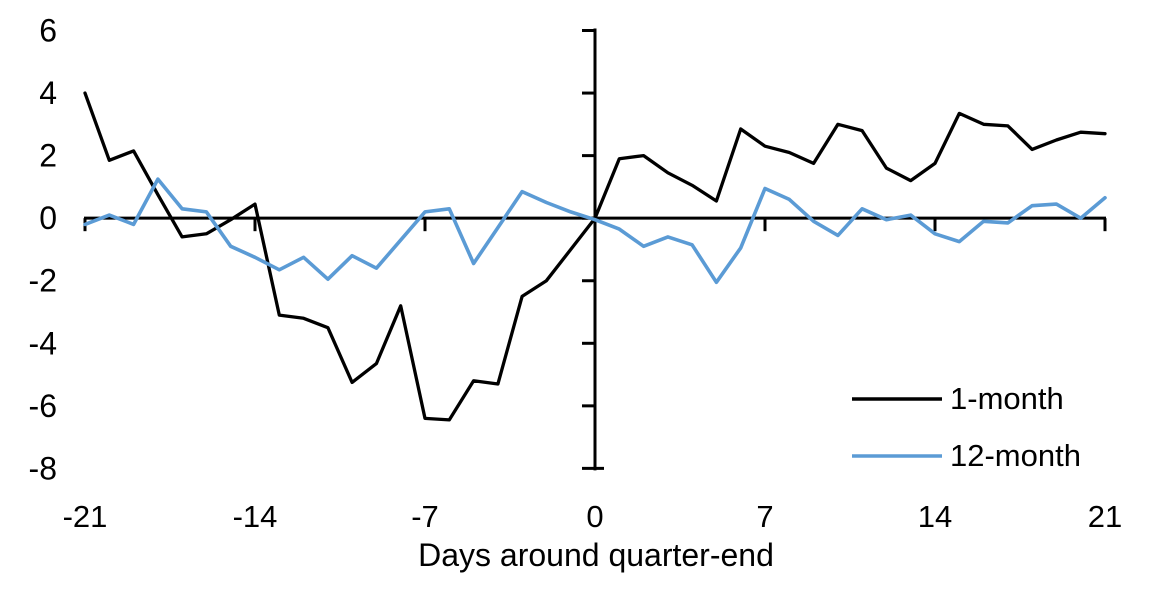  I want to click on y-tick-label: 2, so click(48, 156).